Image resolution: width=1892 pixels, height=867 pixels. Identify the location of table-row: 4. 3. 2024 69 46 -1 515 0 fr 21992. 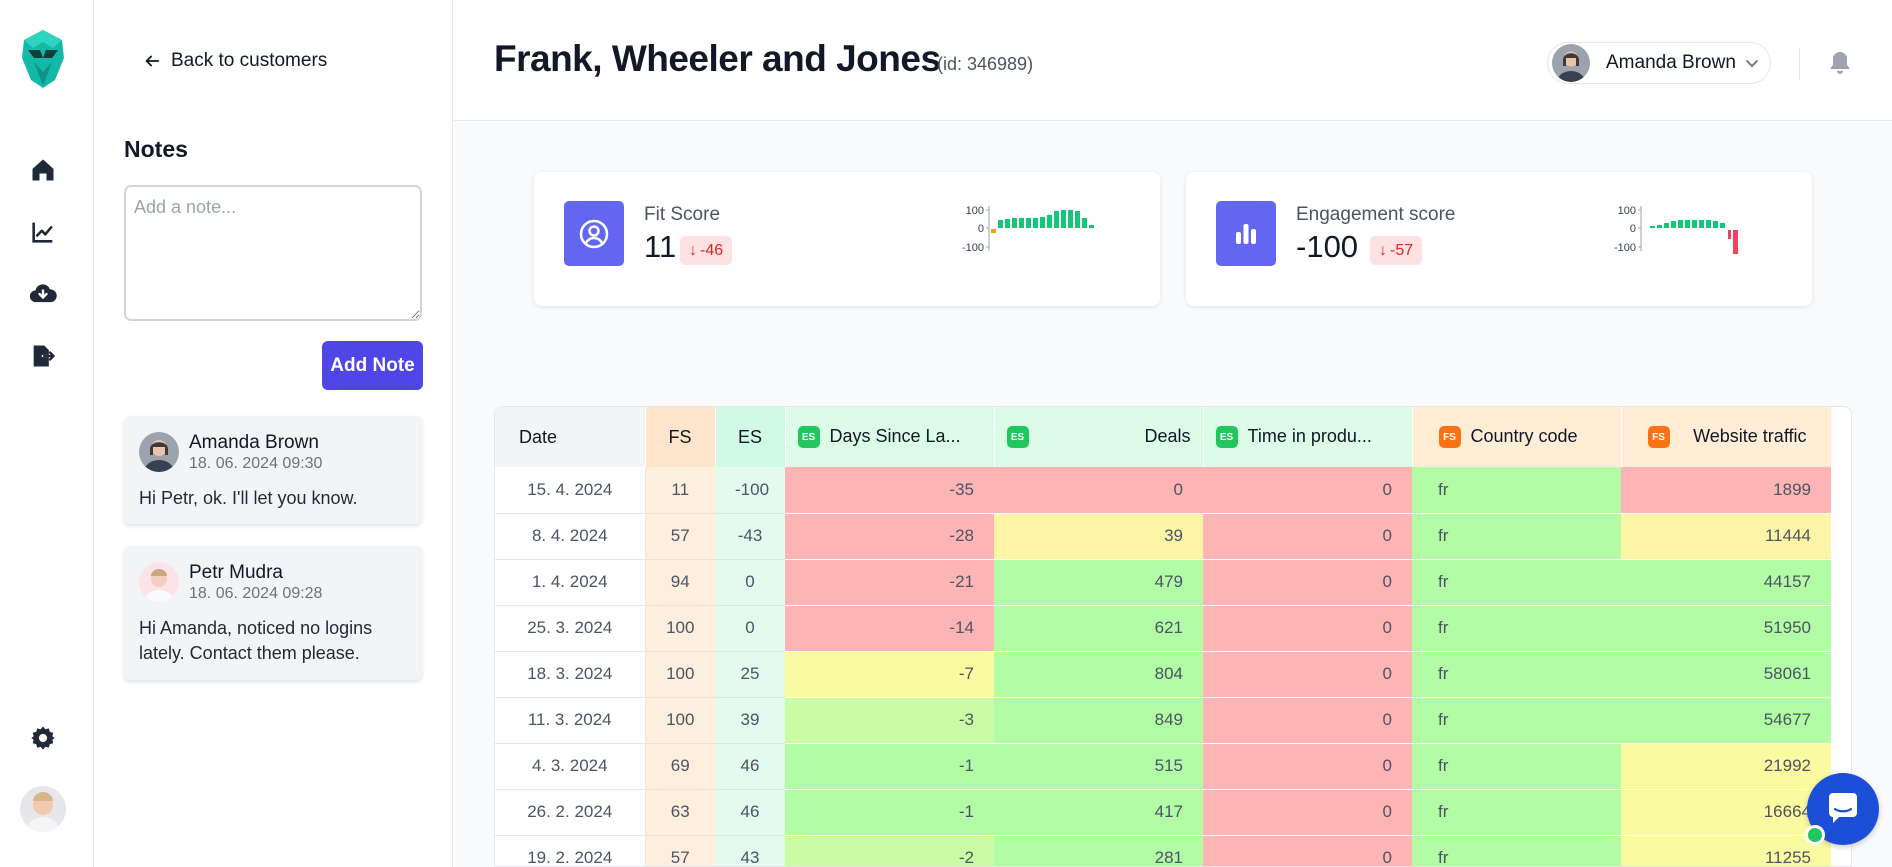
(1163, 766).